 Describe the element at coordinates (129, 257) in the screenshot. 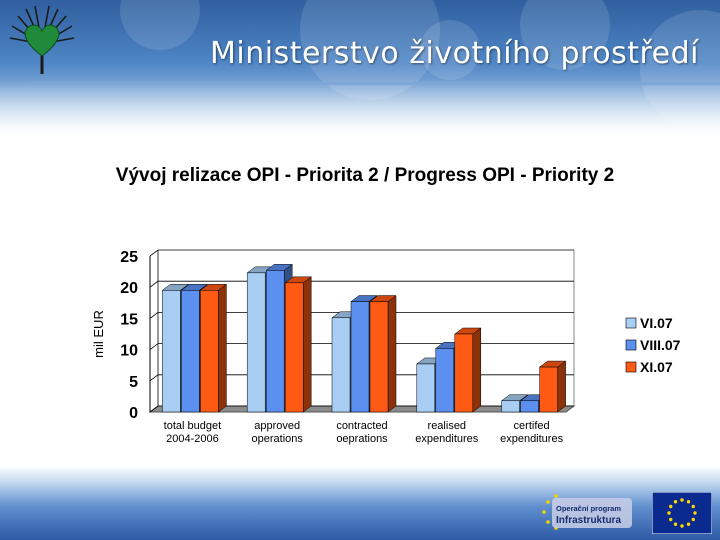

I see `y-tick-label: 25` at that location.